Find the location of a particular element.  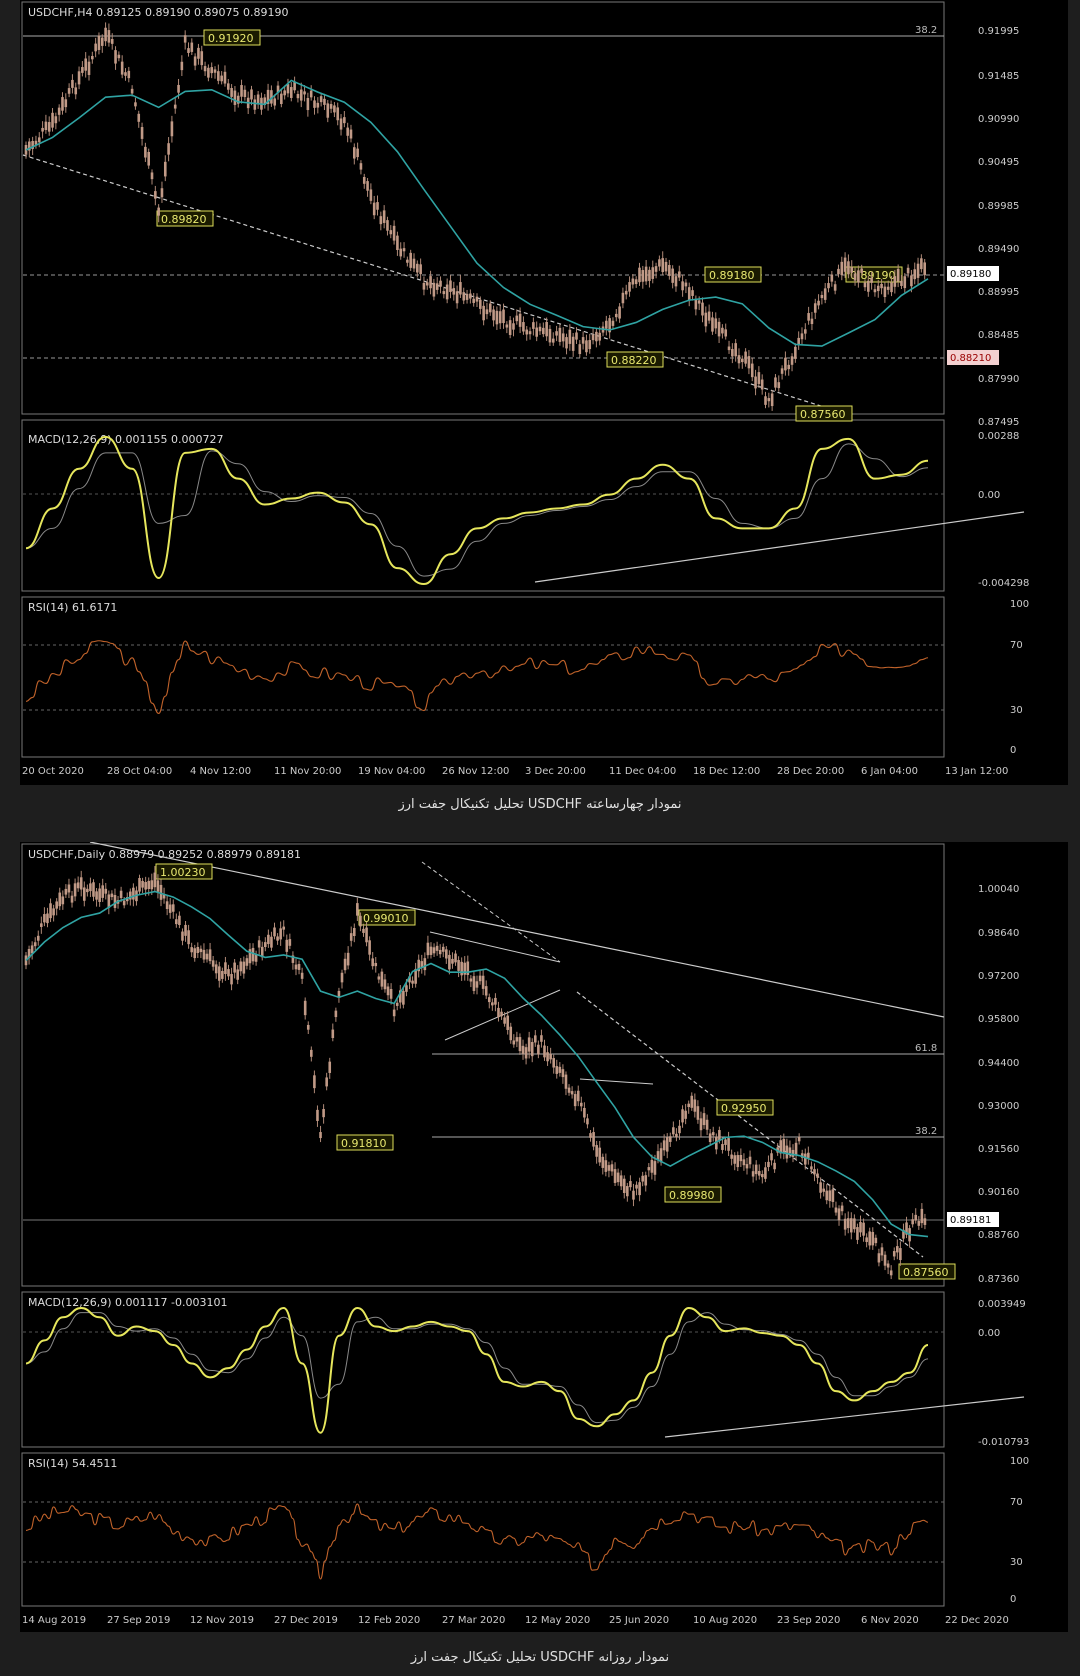

macd-tick: 0.00288 is located at coordinates (998, 436).